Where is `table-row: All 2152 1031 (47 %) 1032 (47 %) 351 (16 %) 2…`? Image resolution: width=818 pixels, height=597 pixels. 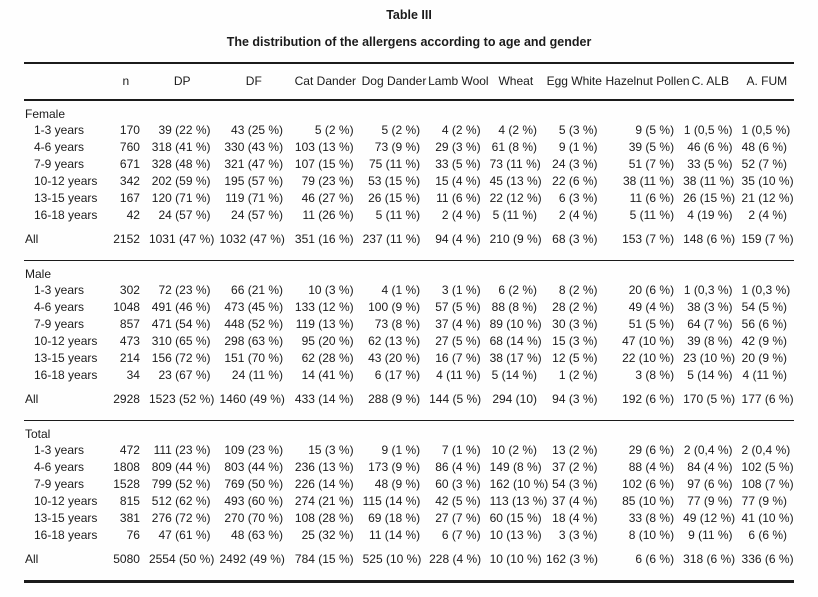 table-row: All 2152 1031 (47 %) 1032 (47 %) 351 (16 %) 2… is located at coordinates (409, 242).